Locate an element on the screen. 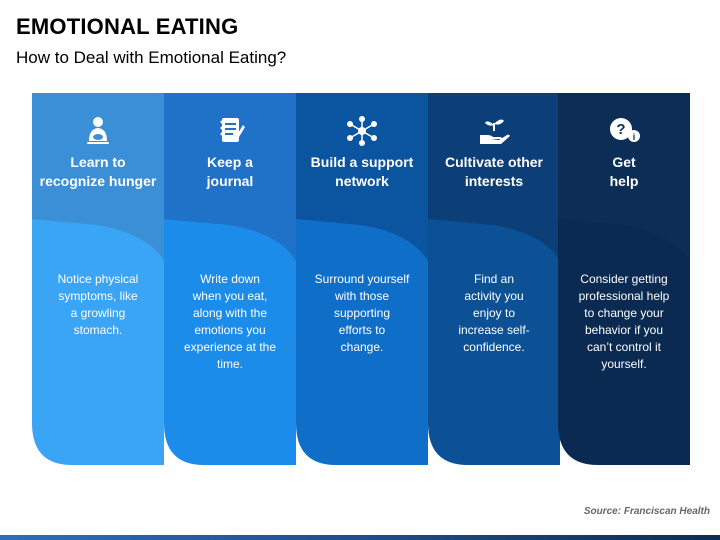 Image resolution: width=720 pixels, height=540 pixels. source-citation: Source: Franciscan Health is located at coordinates (646, 511).